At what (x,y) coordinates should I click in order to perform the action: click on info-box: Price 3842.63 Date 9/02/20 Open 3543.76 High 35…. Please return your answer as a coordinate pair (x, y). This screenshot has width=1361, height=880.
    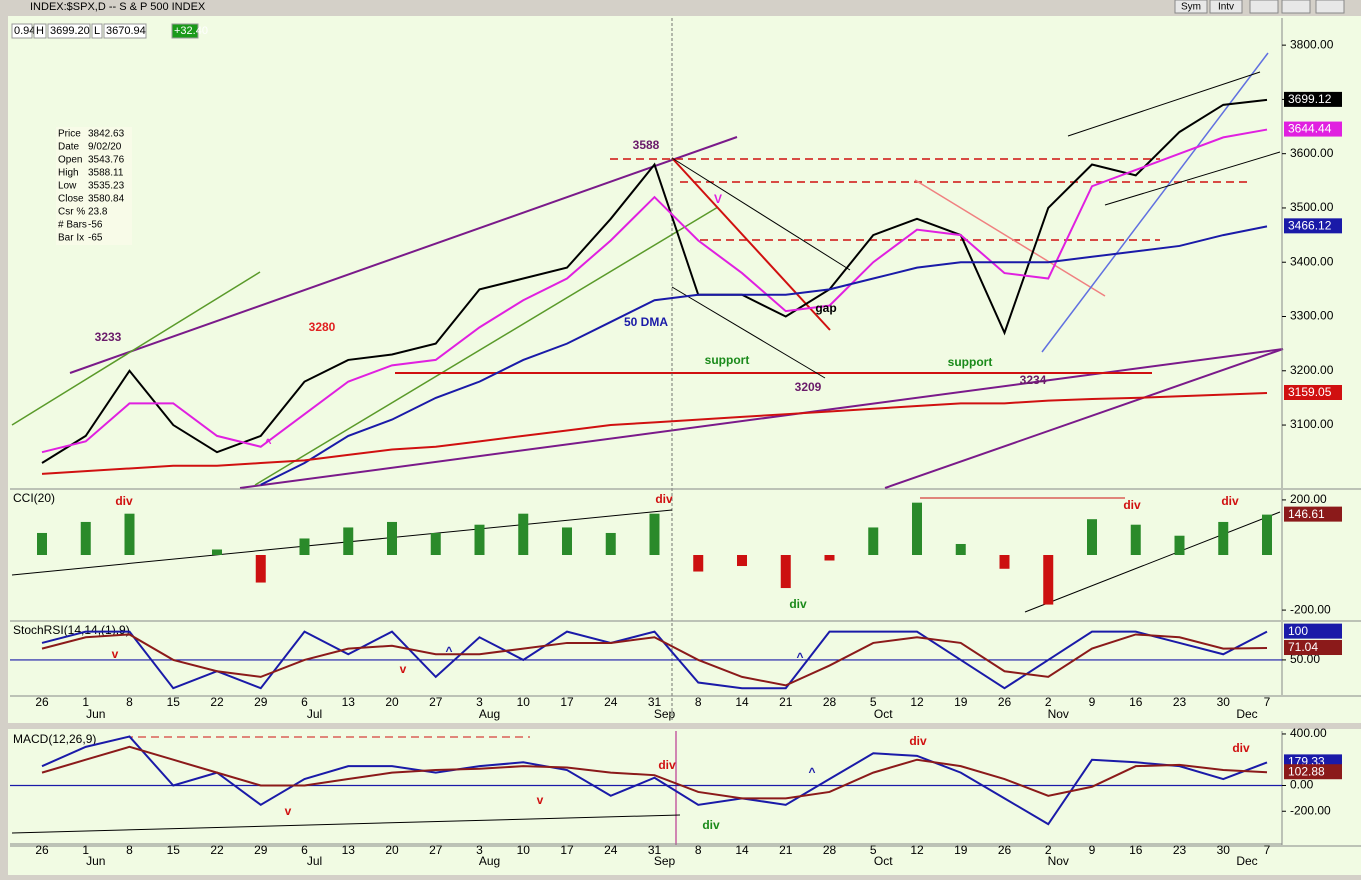
    Looking at the image, I should click on (94, 186).